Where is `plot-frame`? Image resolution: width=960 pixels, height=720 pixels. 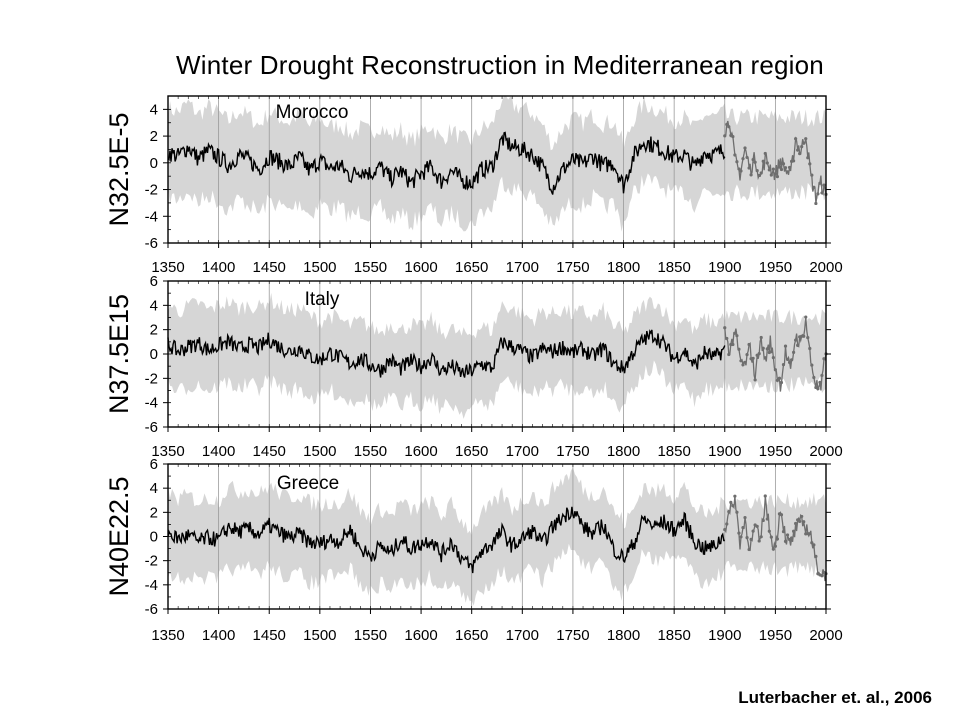
plot-frame is located at coordinates (497, 169).